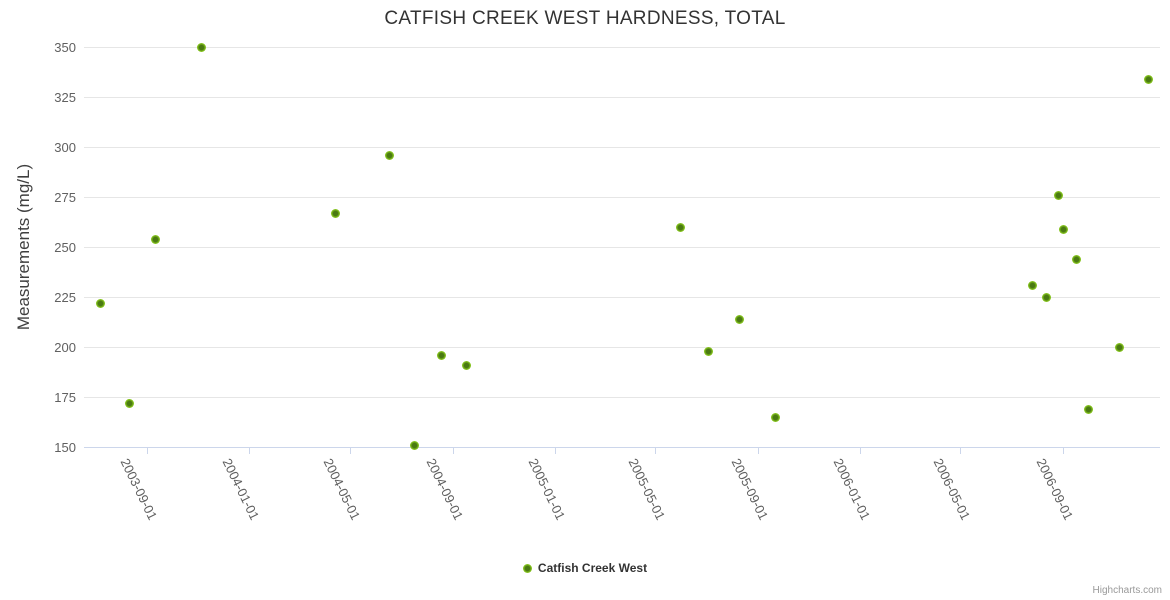 This screenshot has height=600, width=1170. What do you see at coordinates (585, 18) in the screenshot?
I see `chart-title: CATFISH CREEK WEST HARDNESS, TOTAL` at bounding box center [585, 18].